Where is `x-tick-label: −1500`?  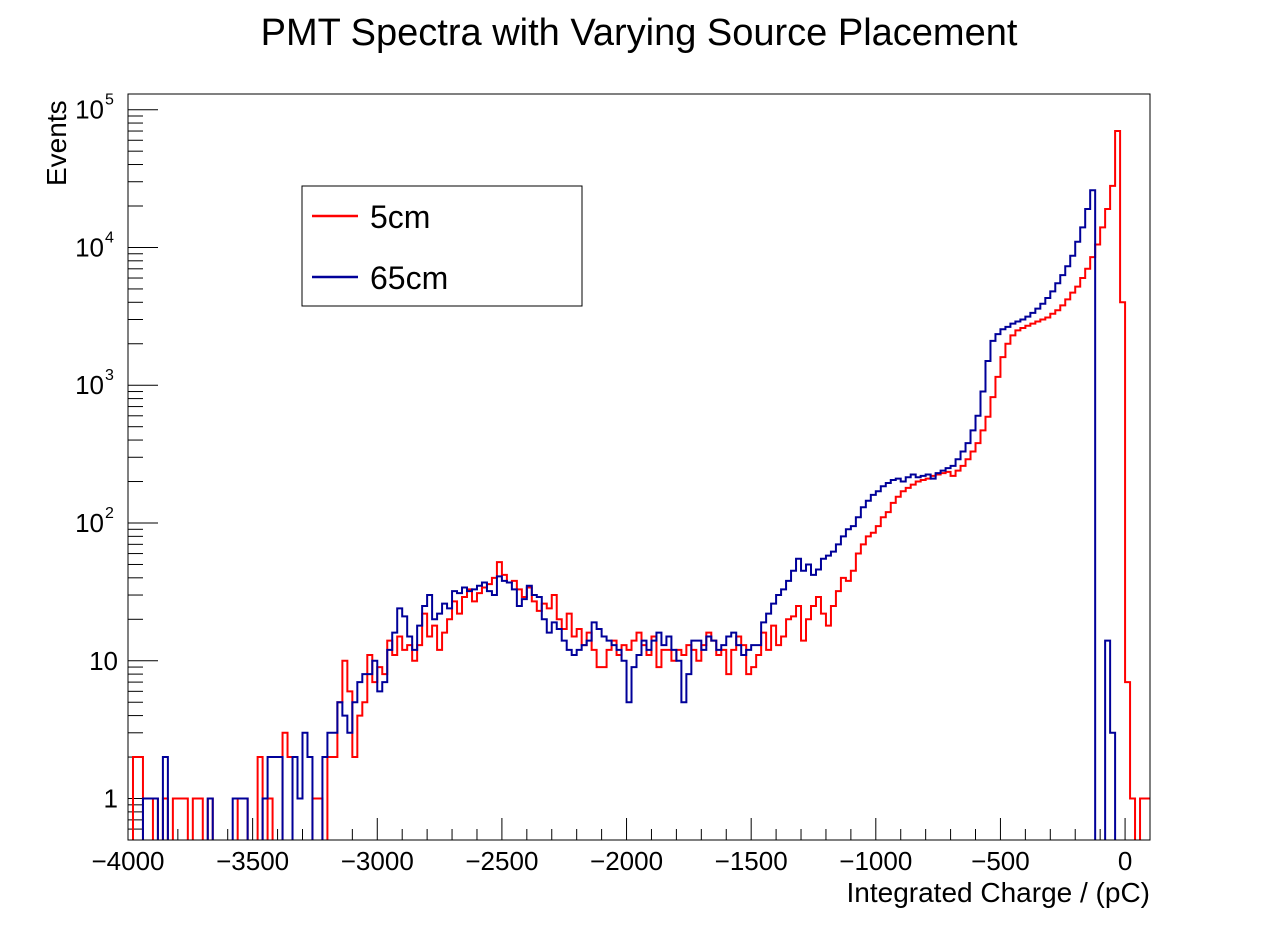 x-tick-label: −1500 is located at coordinates (751, 861).